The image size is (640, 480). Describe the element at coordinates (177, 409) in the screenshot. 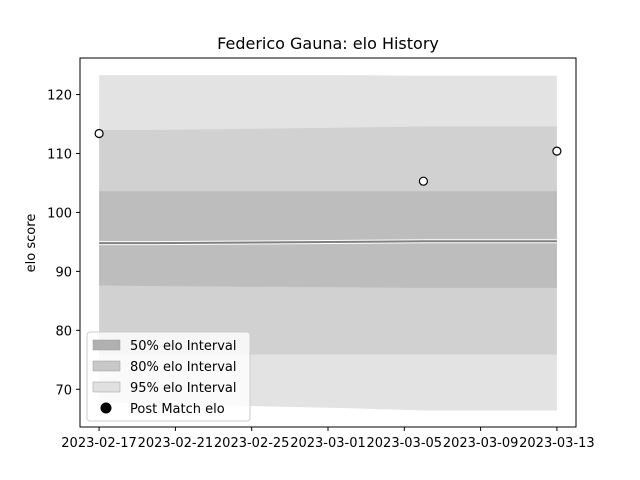

I see `legend-label: Post Match elo` at that location.